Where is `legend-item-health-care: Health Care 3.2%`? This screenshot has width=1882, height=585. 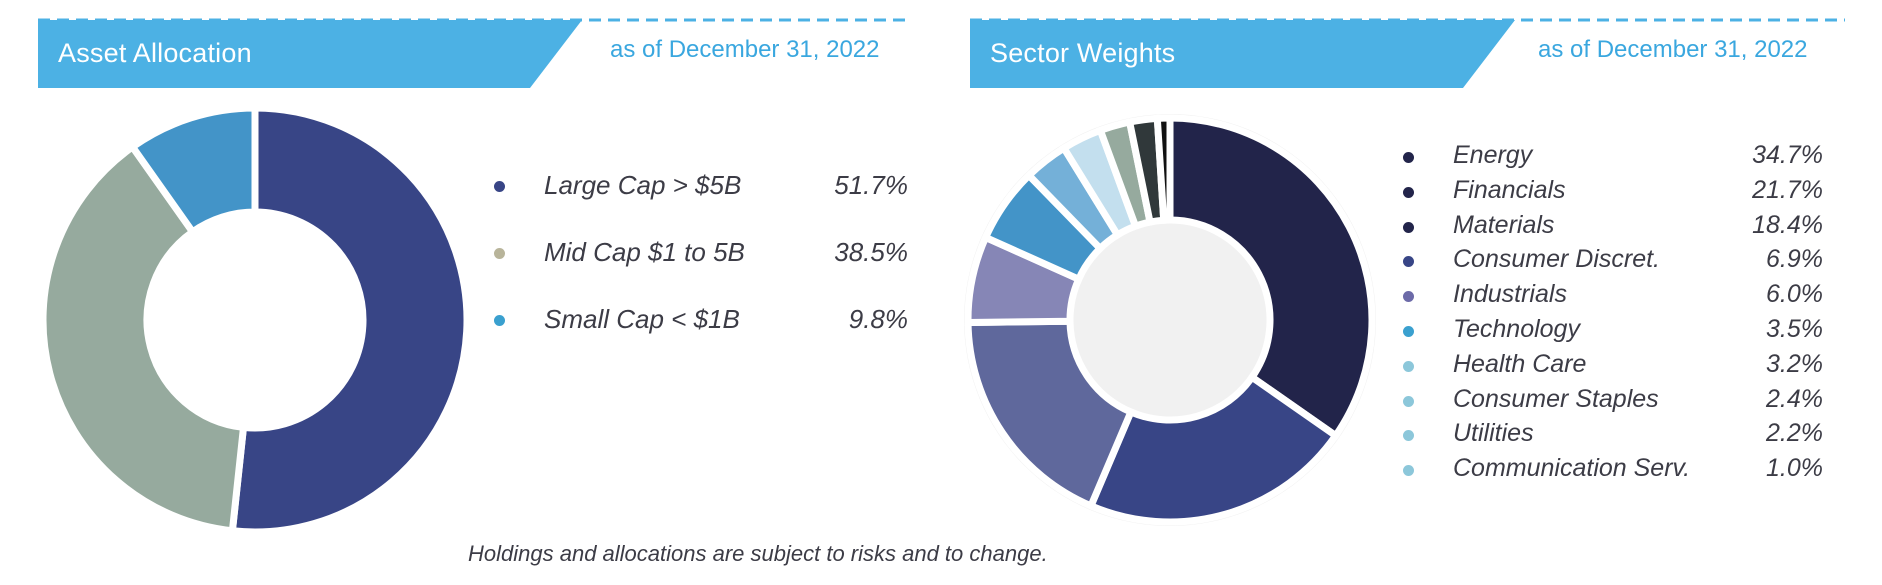
legend-item-health-care: Health Care 3.2% is located at coordinates (1613, 367).